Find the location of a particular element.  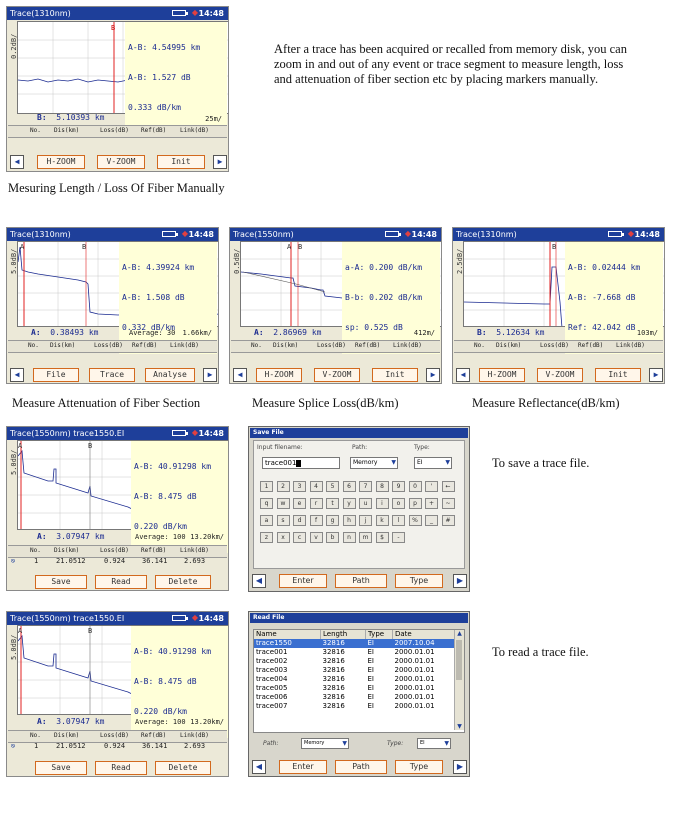

scroll-up-icon: ▲ is located at coordinates (459, 633).